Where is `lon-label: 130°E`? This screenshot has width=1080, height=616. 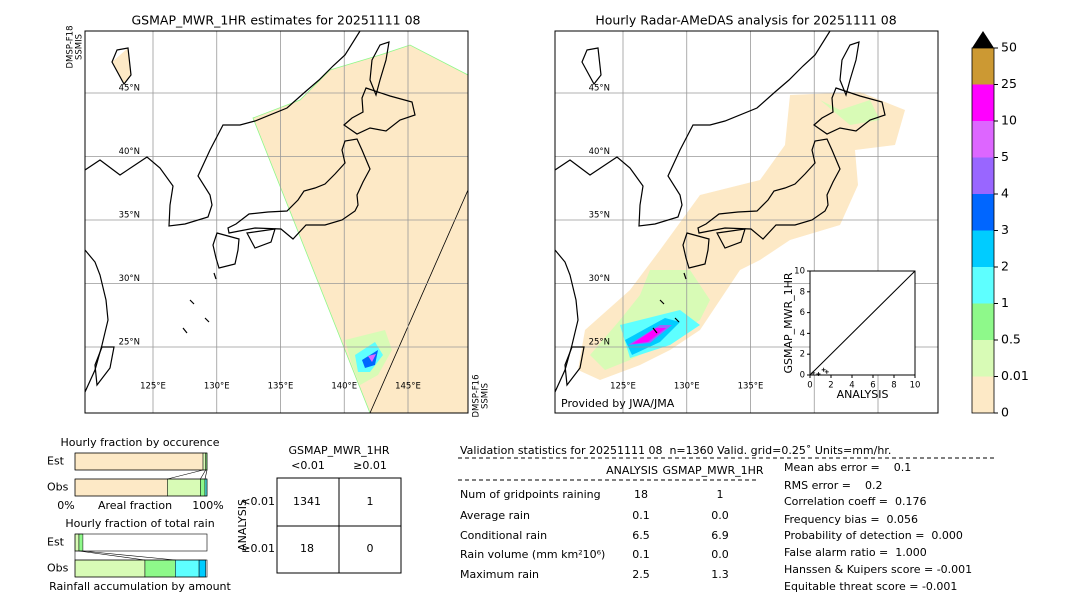
lon-label: 130°E is located at coordinates (687, 387).